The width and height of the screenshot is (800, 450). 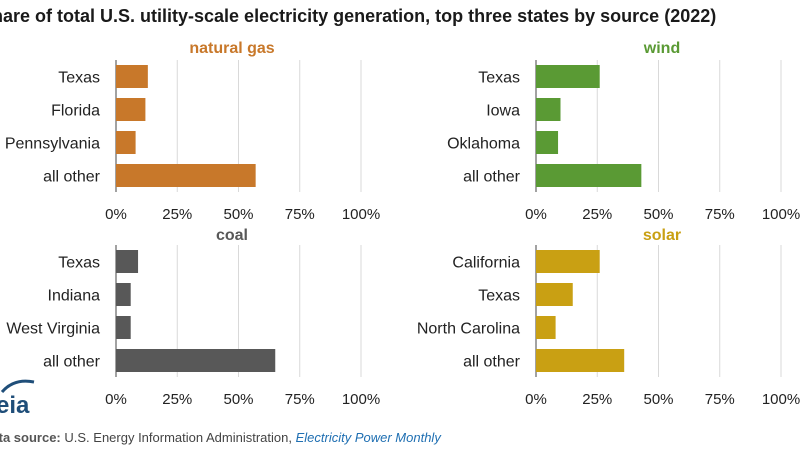 What do you see at coordinates (53, 329) in the screenshot?
I see `coal-category-label: West Virginia` at bounding box center [53, 329].